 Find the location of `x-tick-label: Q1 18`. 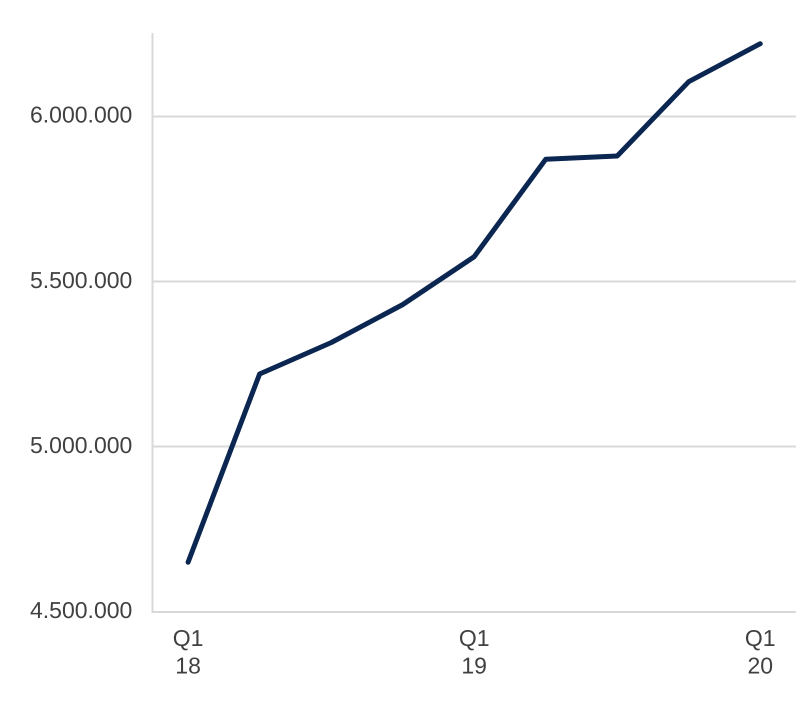

x-tick-label: Q1 18 is located at coordinates (188, 651).